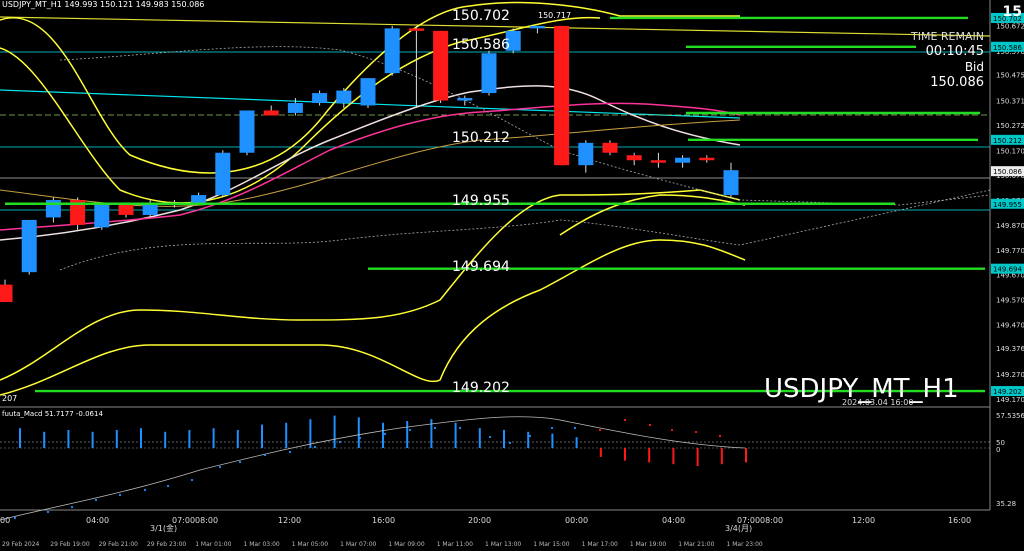 The width and height of the screenshot is (1024, 551). What do you see at coordinates (481, 267) in the screenshot?
I see `price-label-l4: 149.694` at bounding box center [481, 267].